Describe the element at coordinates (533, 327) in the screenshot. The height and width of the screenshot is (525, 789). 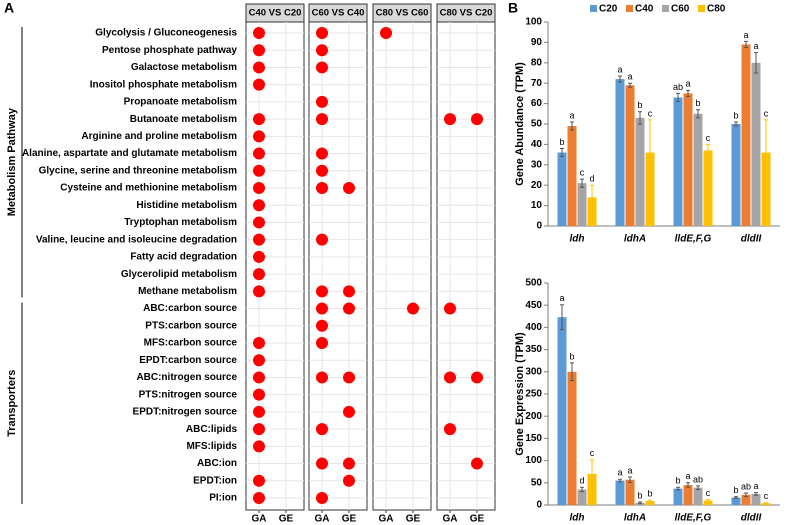
I see `y-tick-label: 400` at that location.